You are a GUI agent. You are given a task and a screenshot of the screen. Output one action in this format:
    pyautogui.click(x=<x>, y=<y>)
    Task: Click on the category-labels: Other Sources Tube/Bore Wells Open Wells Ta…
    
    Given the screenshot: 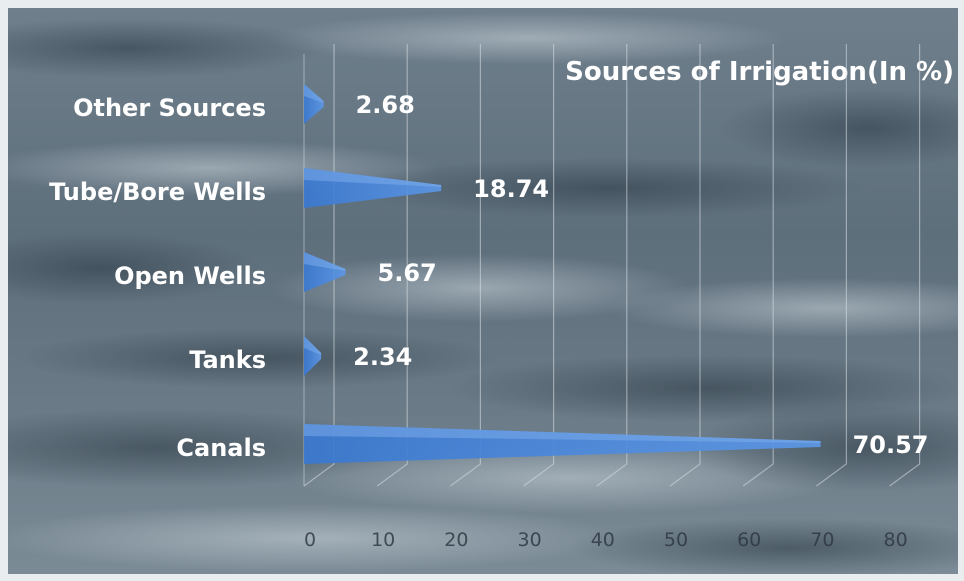 What is the action you would take?
    pyautogui.click(x=157, y=278)
    